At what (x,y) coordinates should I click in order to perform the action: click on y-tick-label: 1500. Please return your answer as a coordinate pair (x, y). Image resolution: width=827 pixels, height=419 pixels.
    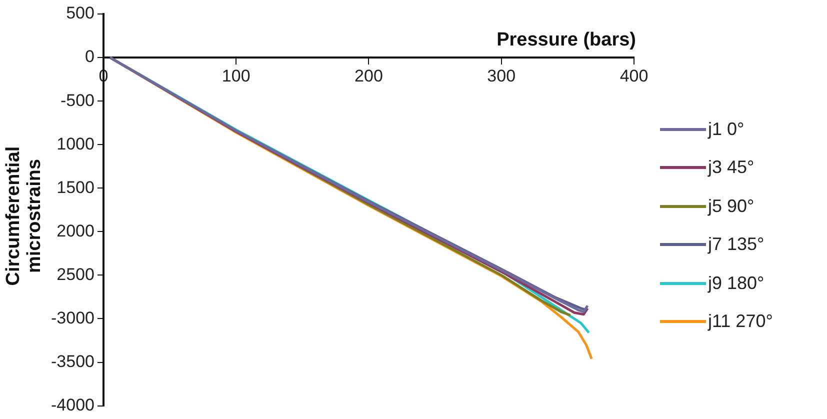
    Looking at the image, I should click on (75, 187).